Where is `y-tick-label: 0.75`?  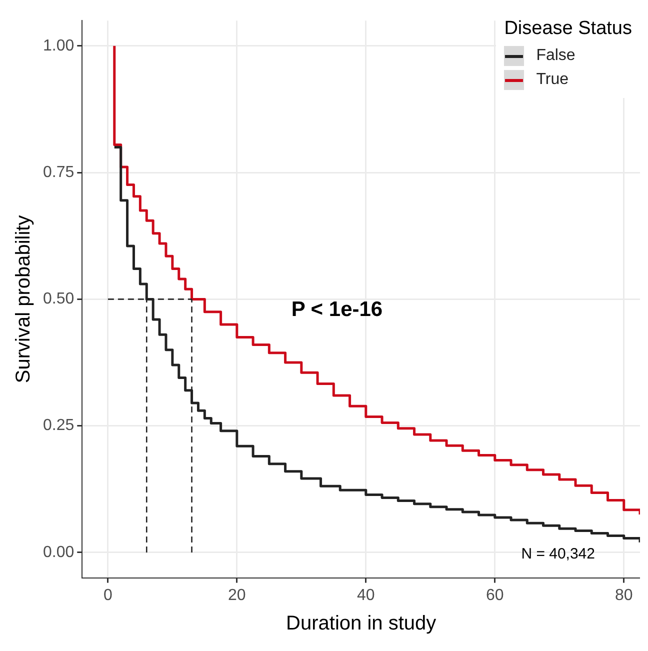
y-tick-label: 0.75 is located at coordinates (58, 172).